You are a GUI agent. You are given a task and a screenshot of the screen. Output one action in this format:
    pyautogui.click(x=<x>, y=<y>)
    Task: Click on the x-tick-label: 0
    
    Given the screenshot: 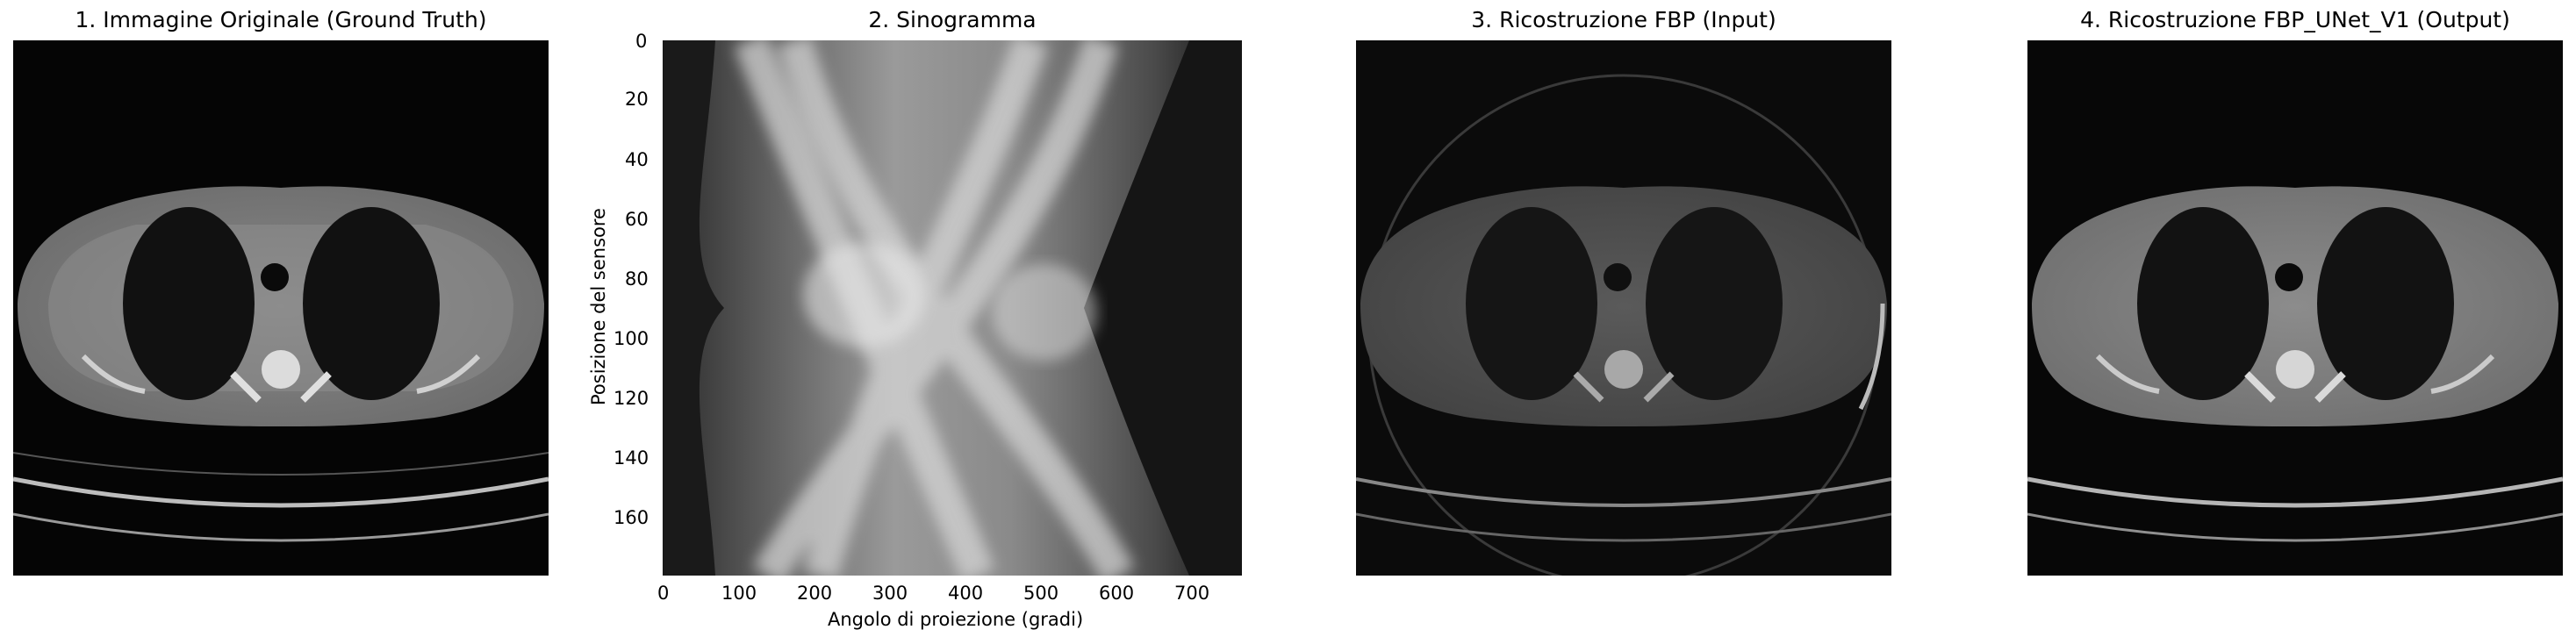 What is the action you would take?
    pyautogui.click(x=663, y=593)
    